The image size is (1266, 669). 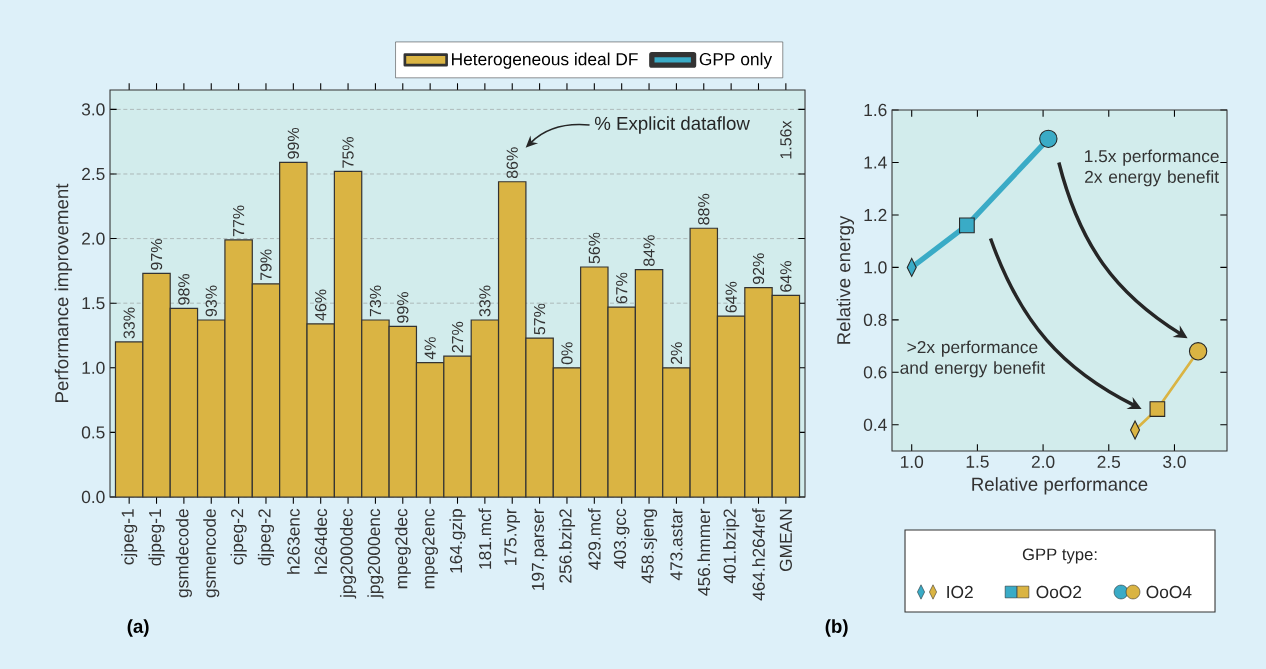 I want to click on x-tick-label: gsmencode, so click(x=211, y=553).